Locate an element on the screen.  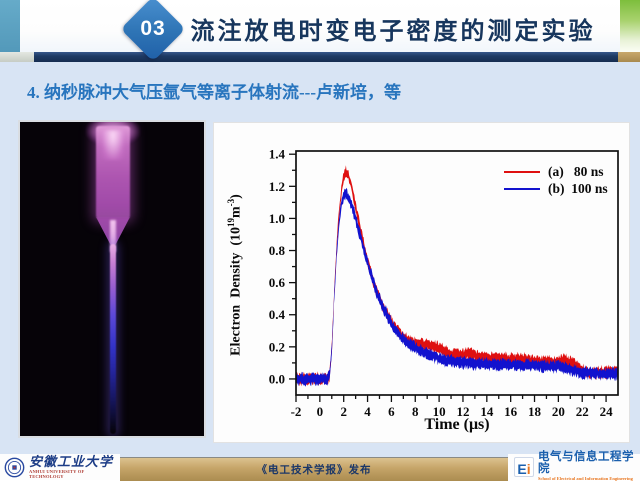
svg-text: 6 is located at coordinates (391, 411).